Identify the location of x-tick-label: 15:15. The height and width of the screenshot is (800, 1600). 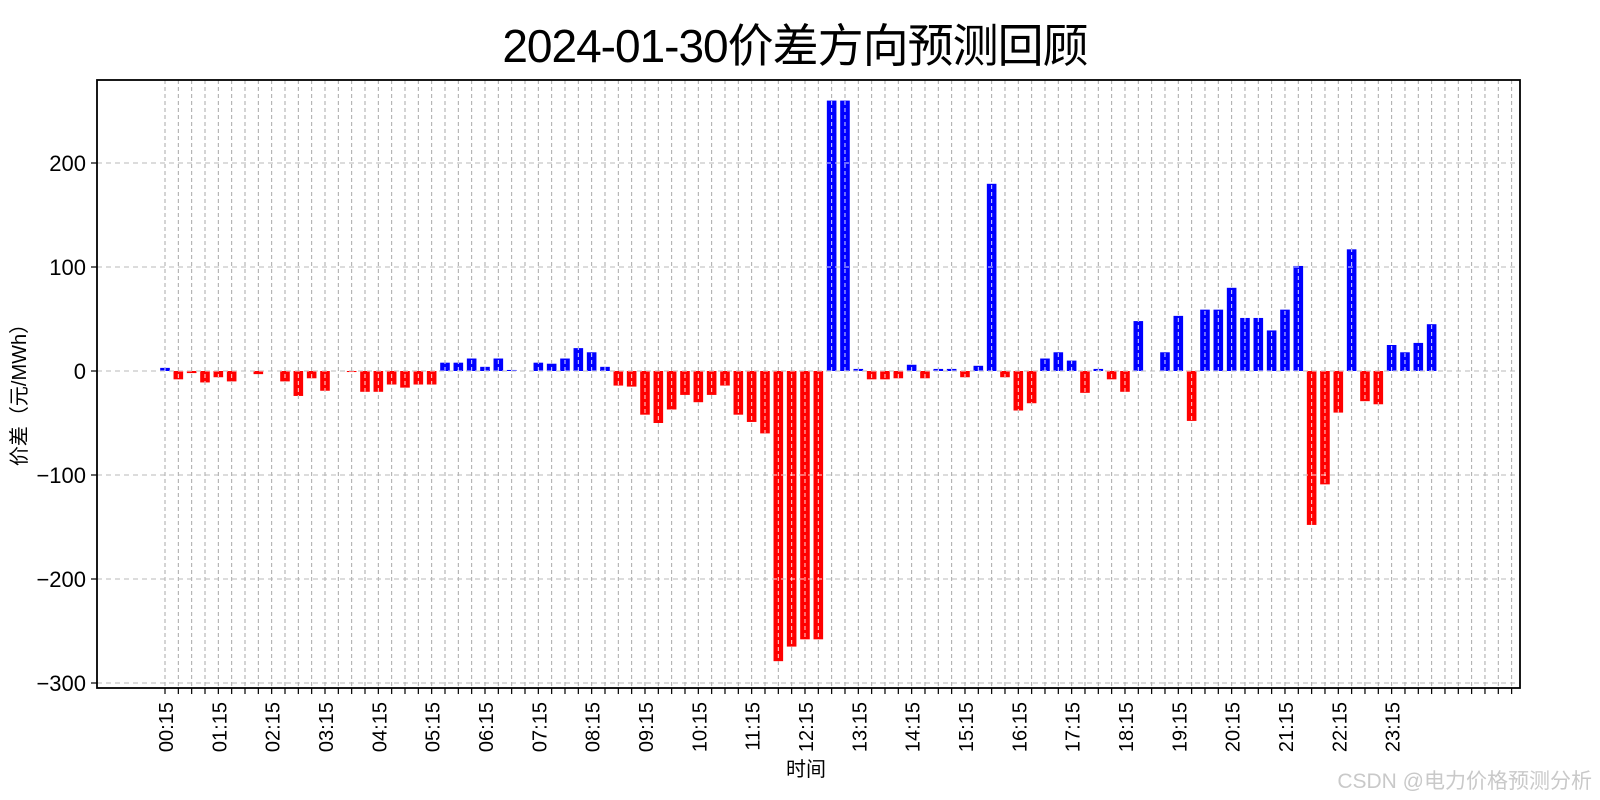
(967, 727).